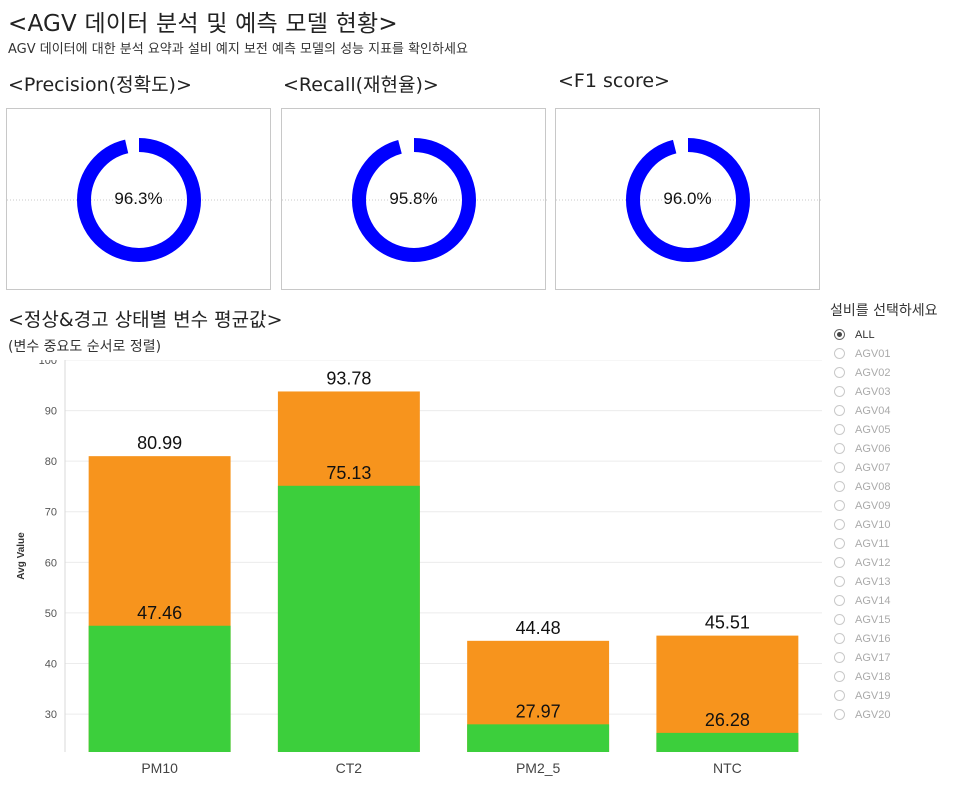 The width and height of the screenshot is (974, 789). What do you see at coordinates (873, 391) in the screenshot?
I see `filter-option-label: AGV03` at bounding box center [873, 391].